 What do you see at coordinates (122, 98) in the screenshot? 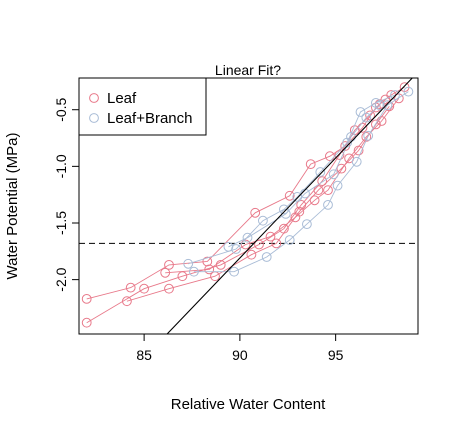
I see `legend-label-leaf: Leaf` at bounding box center [122, 98].